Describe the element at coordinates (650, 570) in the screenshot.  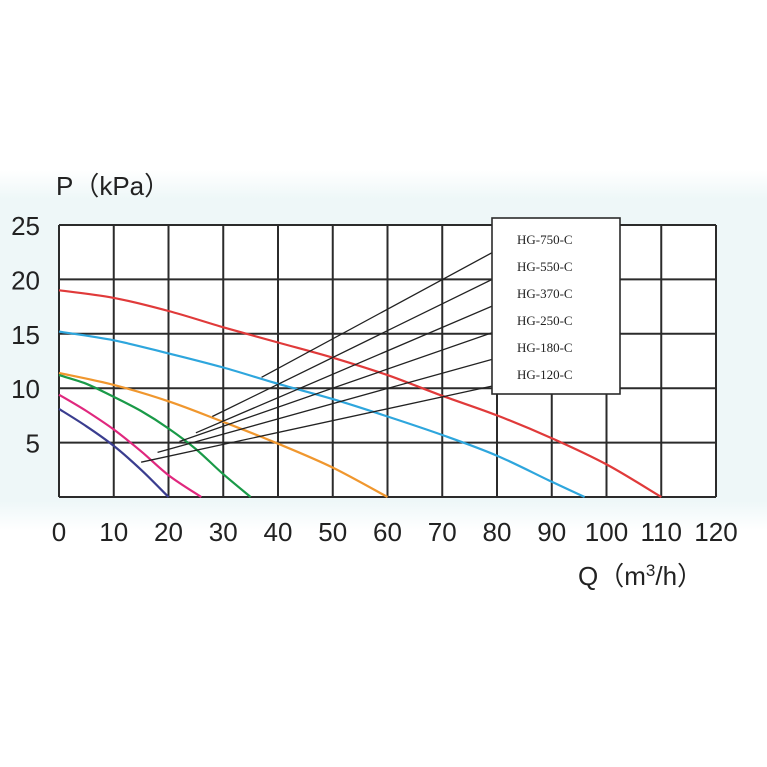
I see `x-axis-title-sup: 3` at that location.